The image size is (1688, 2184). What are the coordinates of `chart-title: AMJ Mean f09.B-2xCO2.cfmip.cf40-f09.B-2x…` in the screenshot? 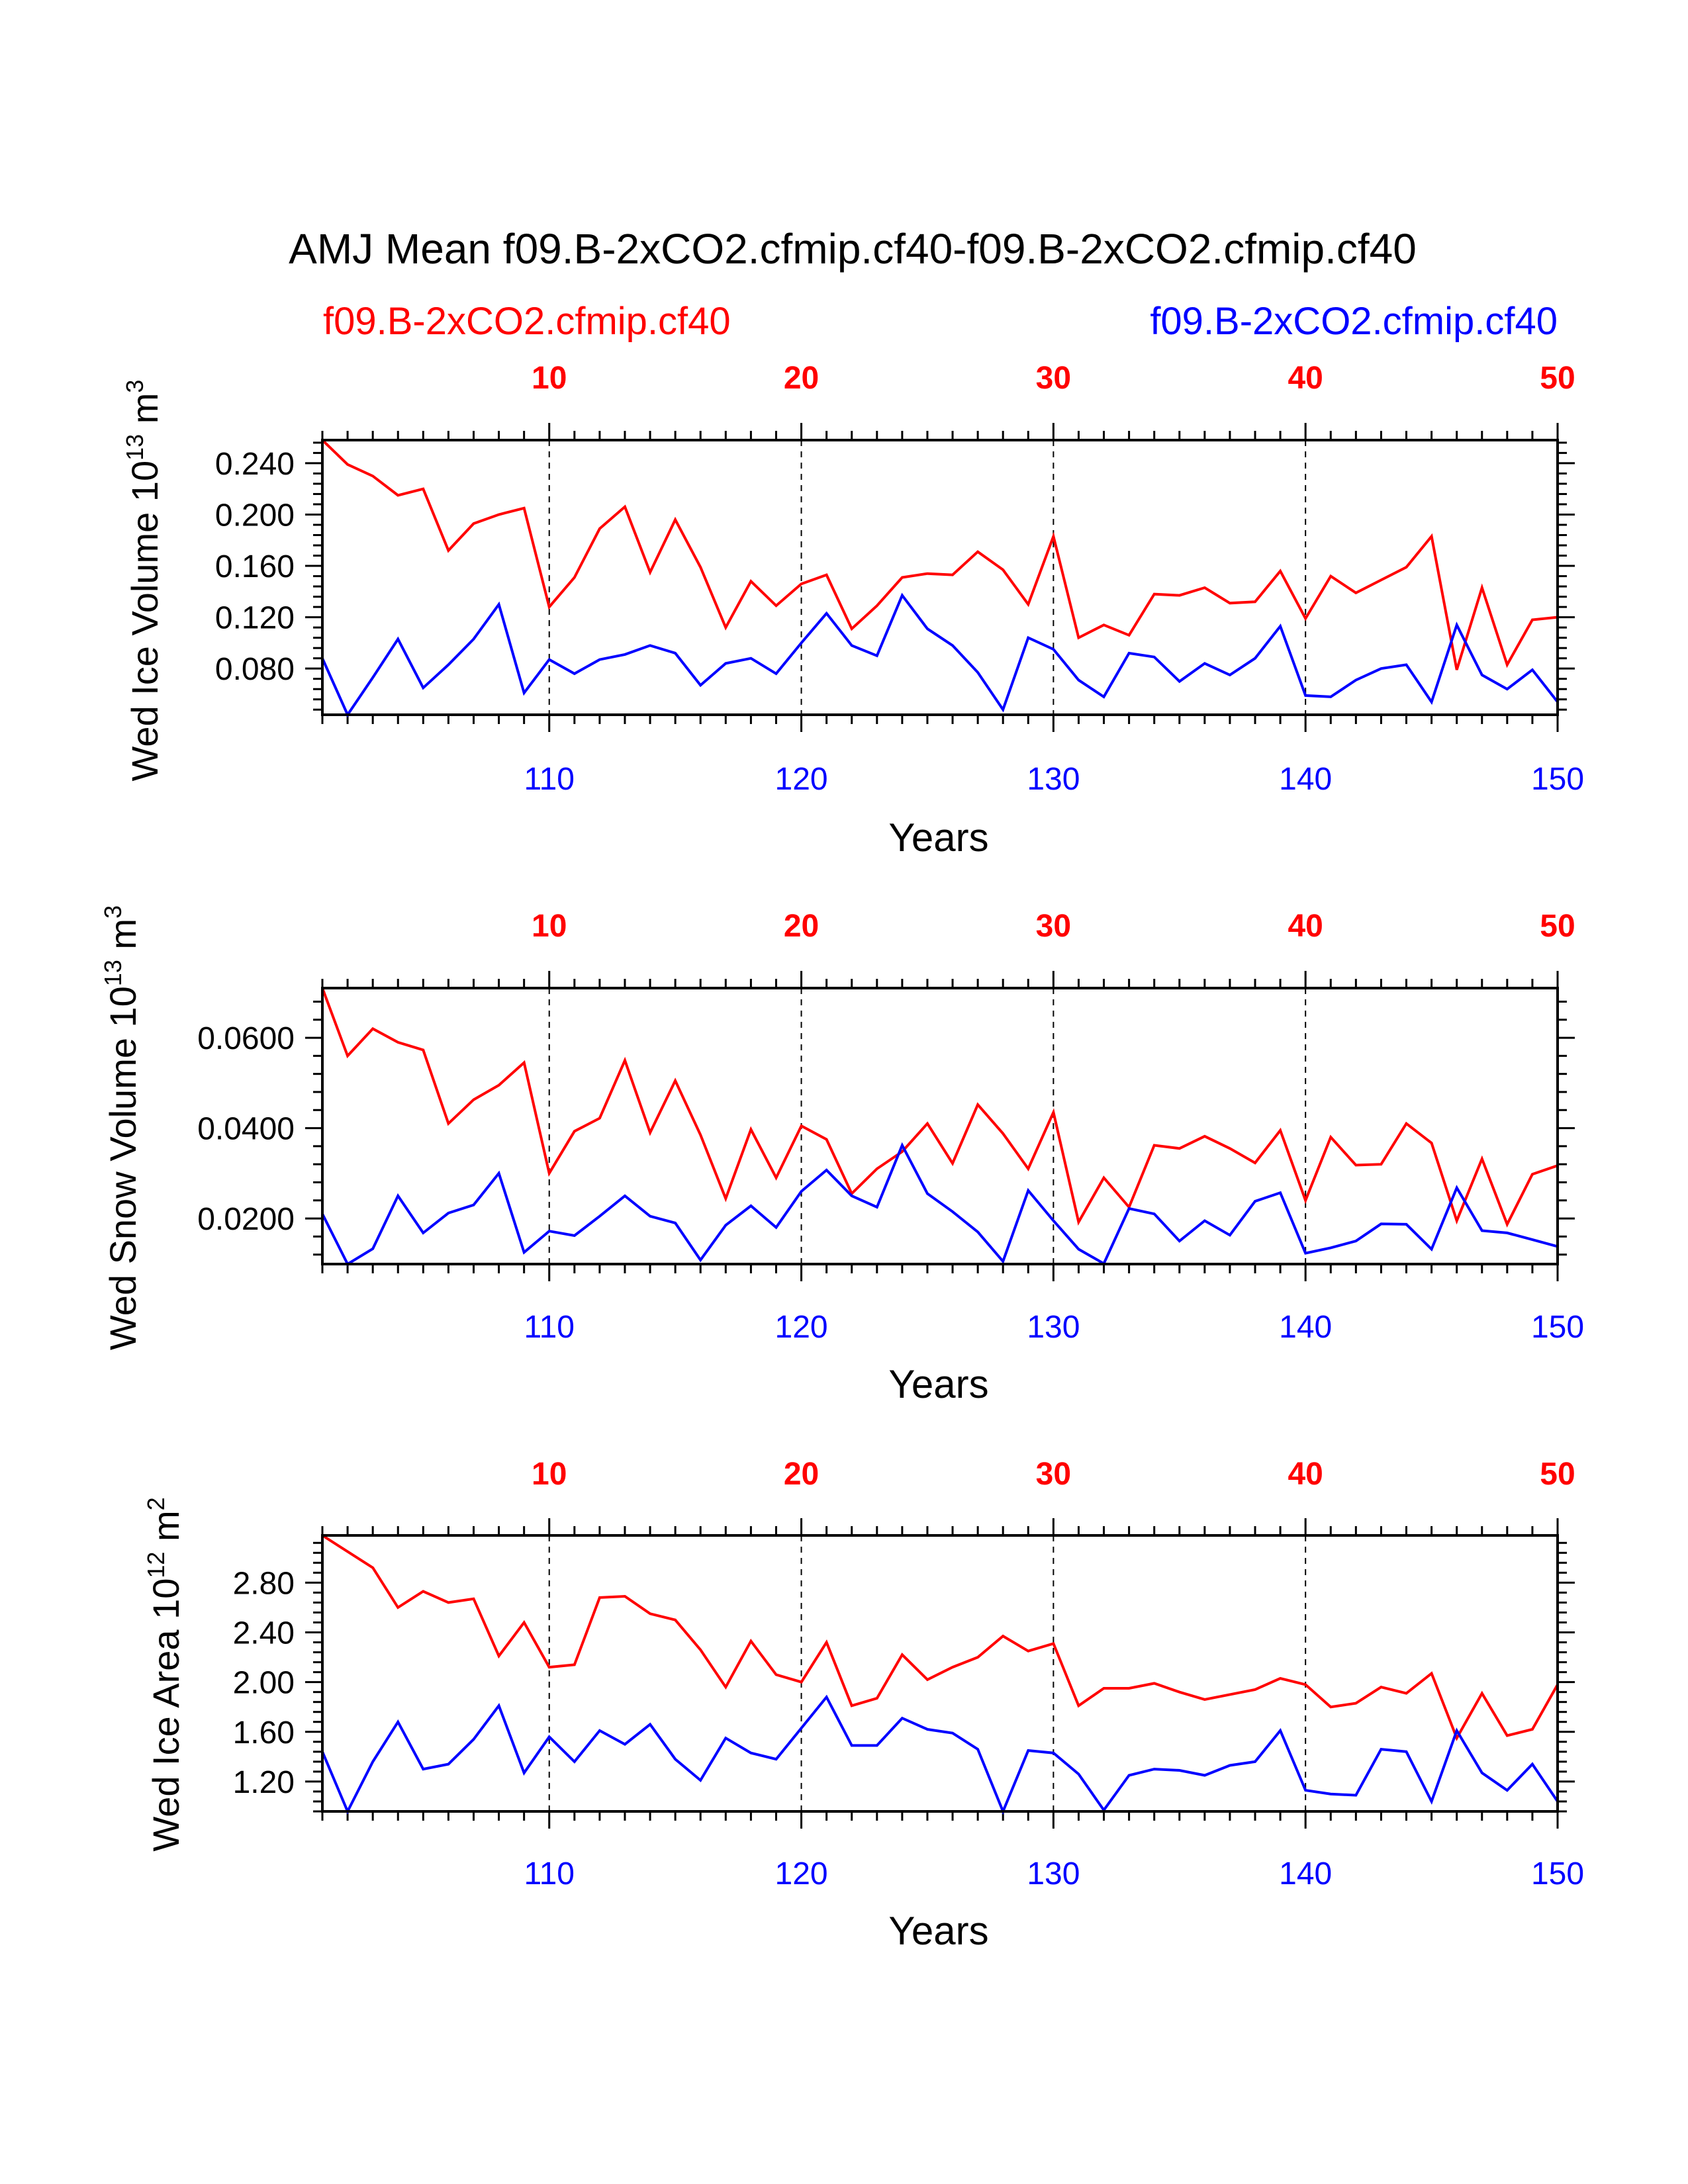 It's located at (853, 249).